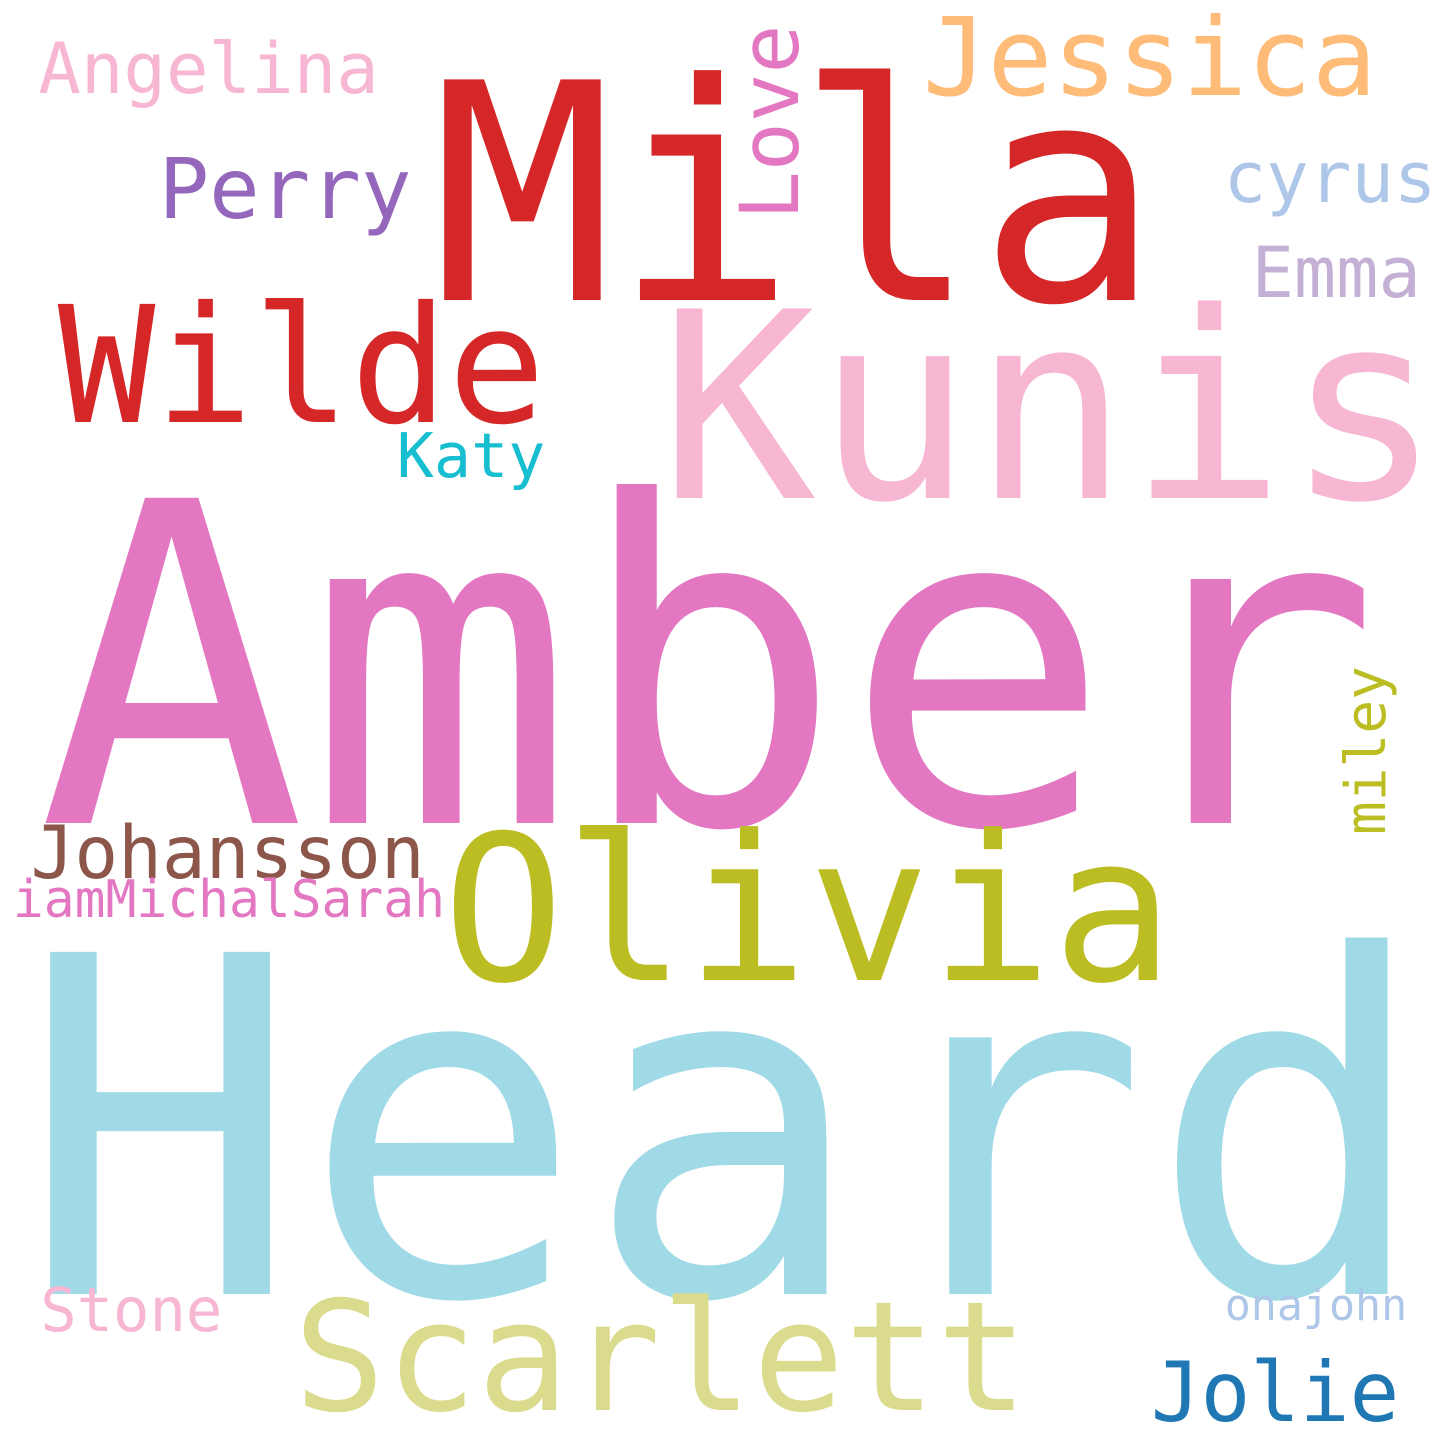 Image resolution: width=1440 pixels, height=1440 pixels. I want to click on word-johansson: Johansson, so click(227, 853).